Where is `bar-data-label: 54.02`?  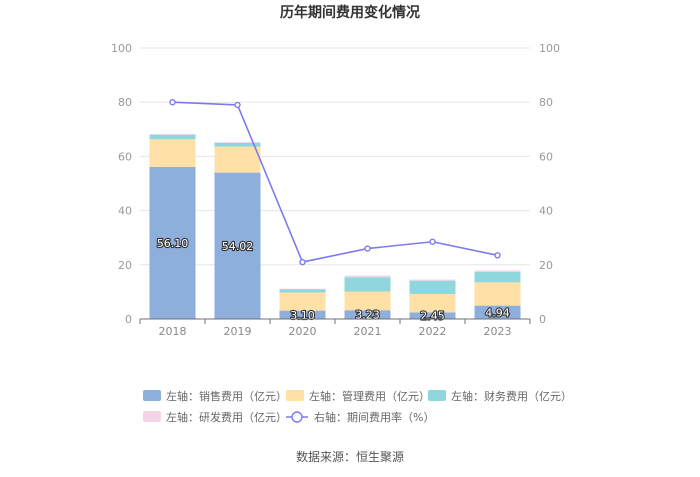 bar-data-label: 54.02 is located at coordinates (238, 246).